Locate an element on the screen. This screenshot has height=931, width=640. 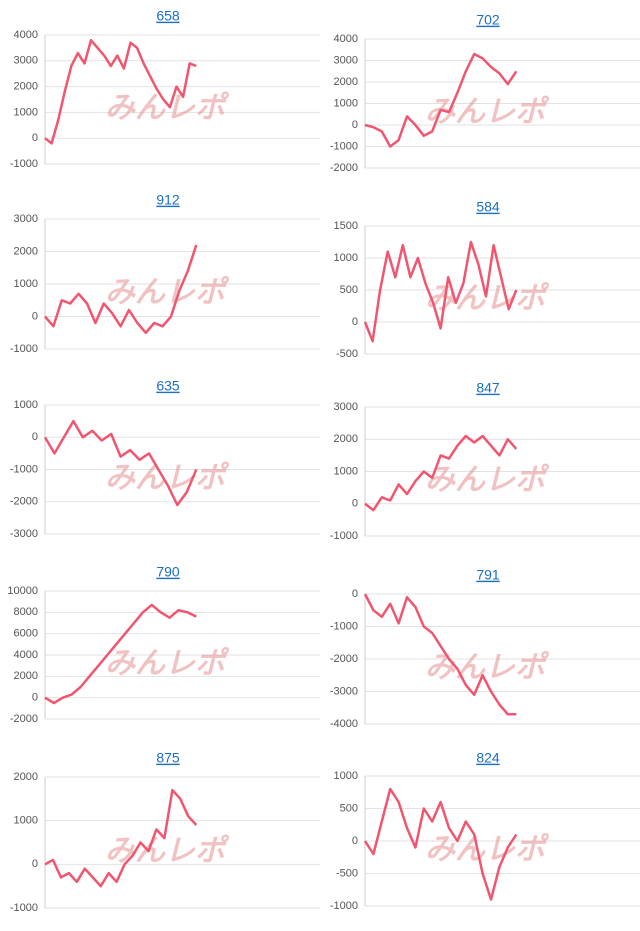
y-tick-label: 10000 is located at coordinates (22, 591).